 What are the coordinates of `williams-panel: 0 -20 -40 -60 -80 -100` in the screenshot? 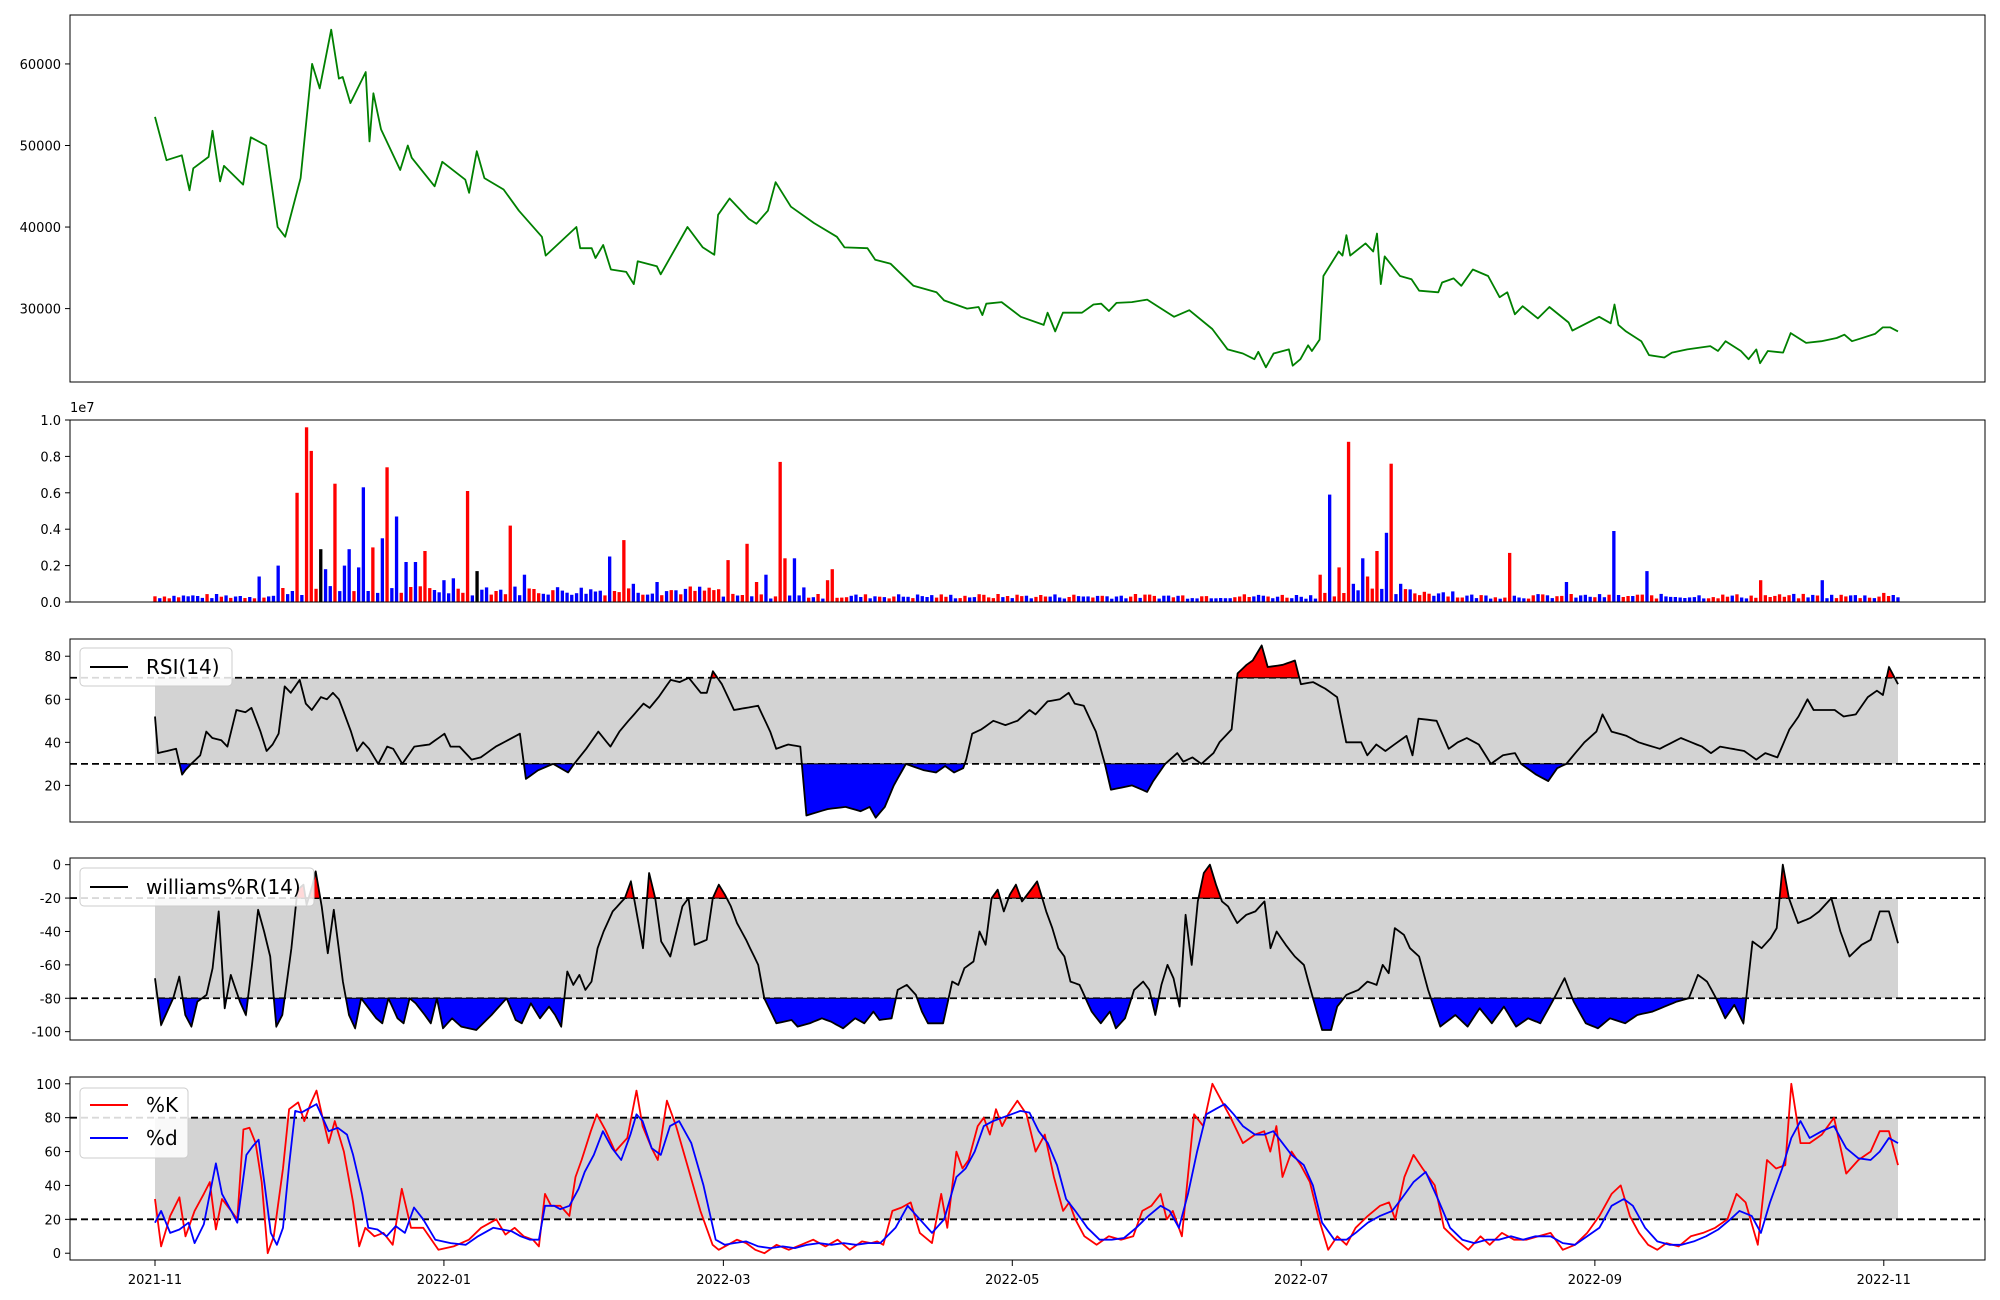 It's located at (1008, 949).